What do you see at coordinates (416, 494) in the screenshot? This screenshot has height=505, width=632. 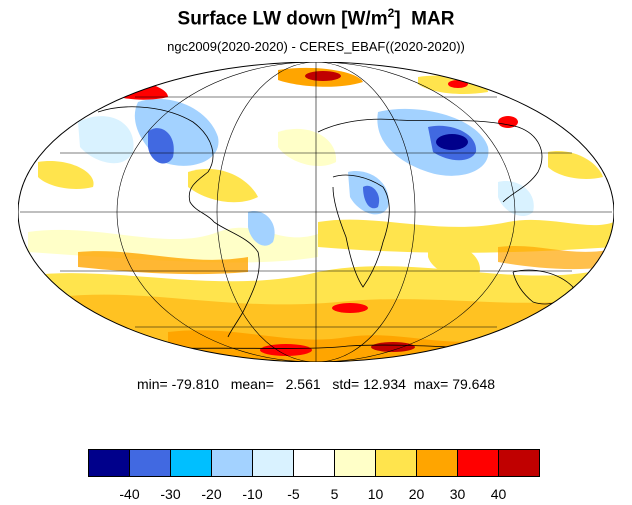 I see `colorbar-tick-label: 20` at bounding box center [416, 494].